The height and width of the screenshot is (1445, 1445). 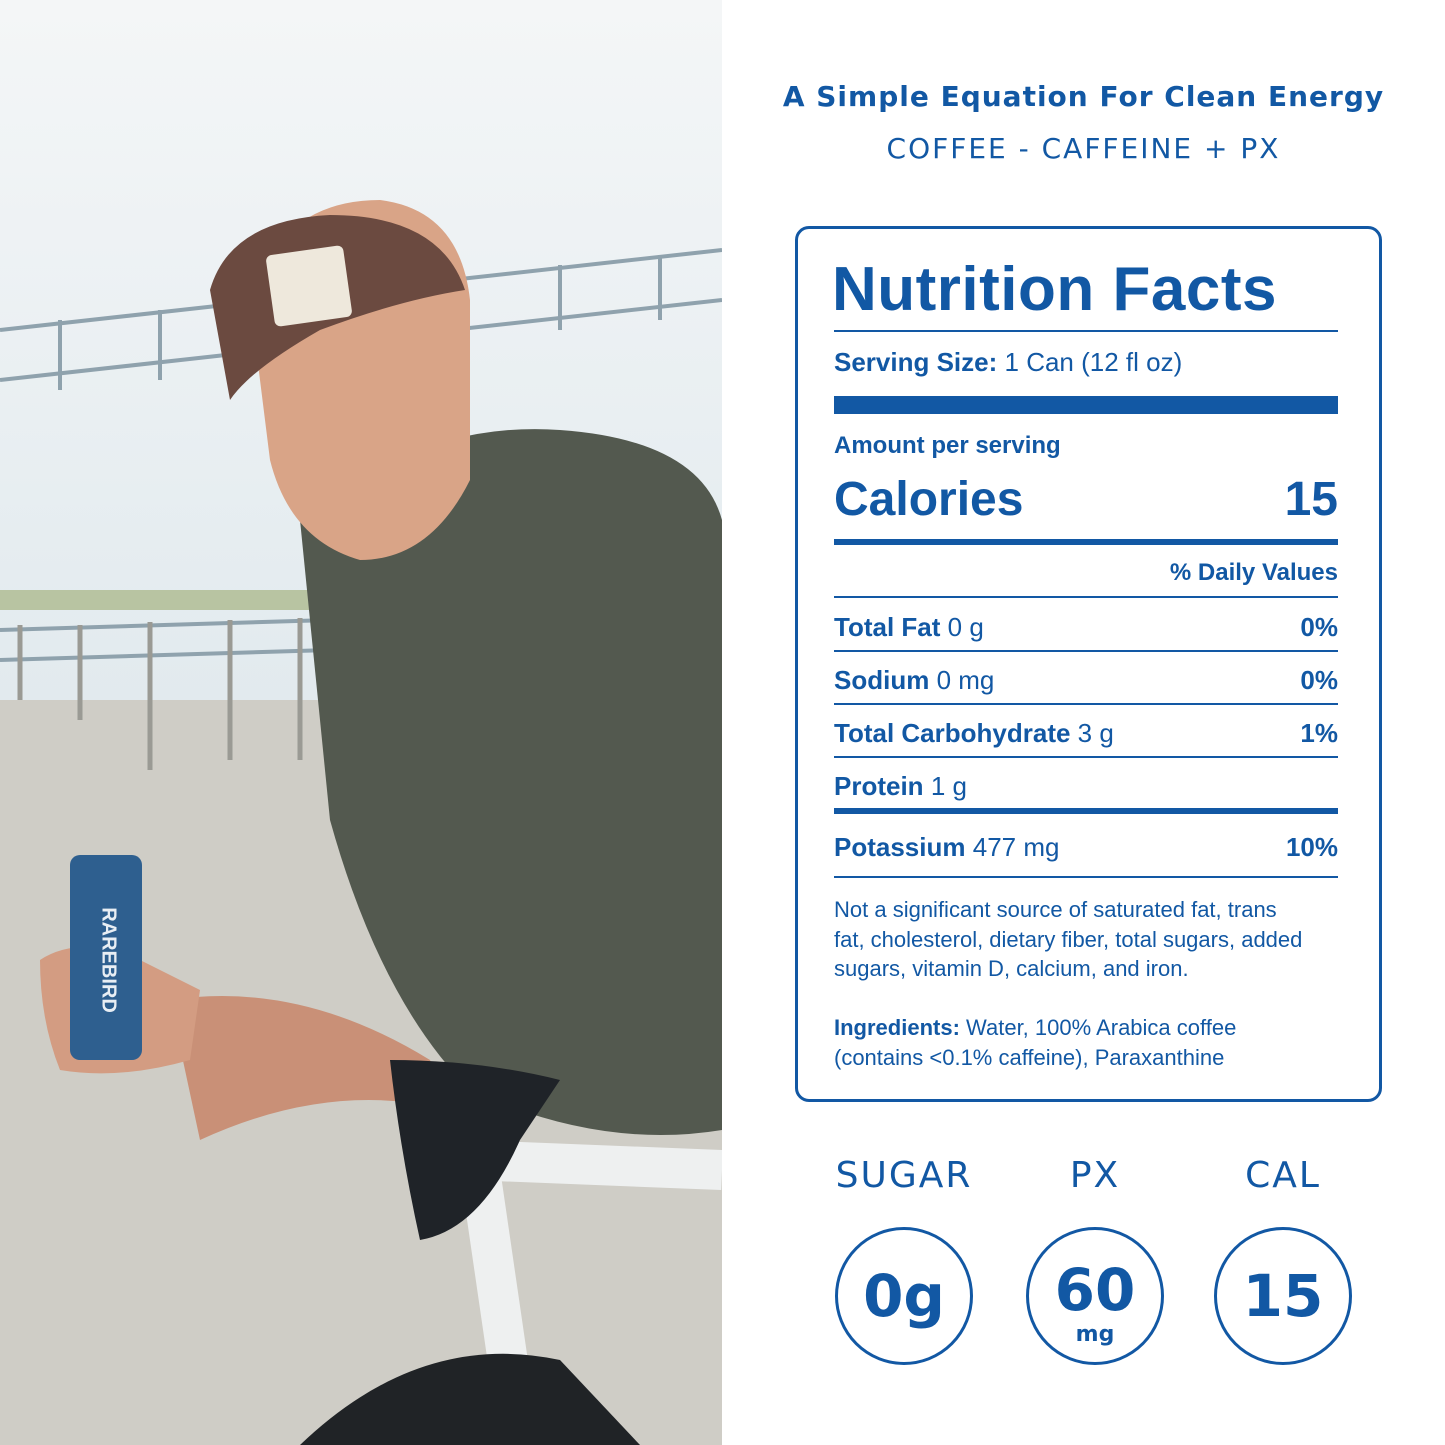 I want to click on serving-value: 1 Can (12 fl oz), so click(x=1093, y=362).